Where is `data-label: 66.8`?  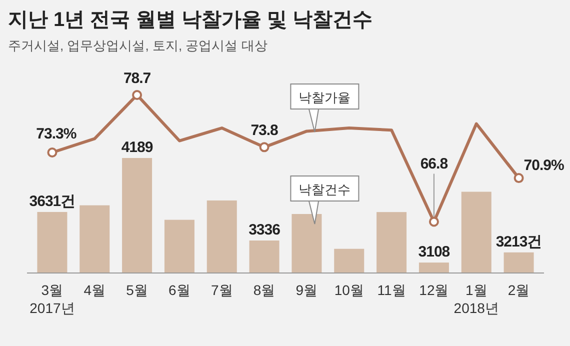 data-label: 66.8 is located at coordinates (434, 164).